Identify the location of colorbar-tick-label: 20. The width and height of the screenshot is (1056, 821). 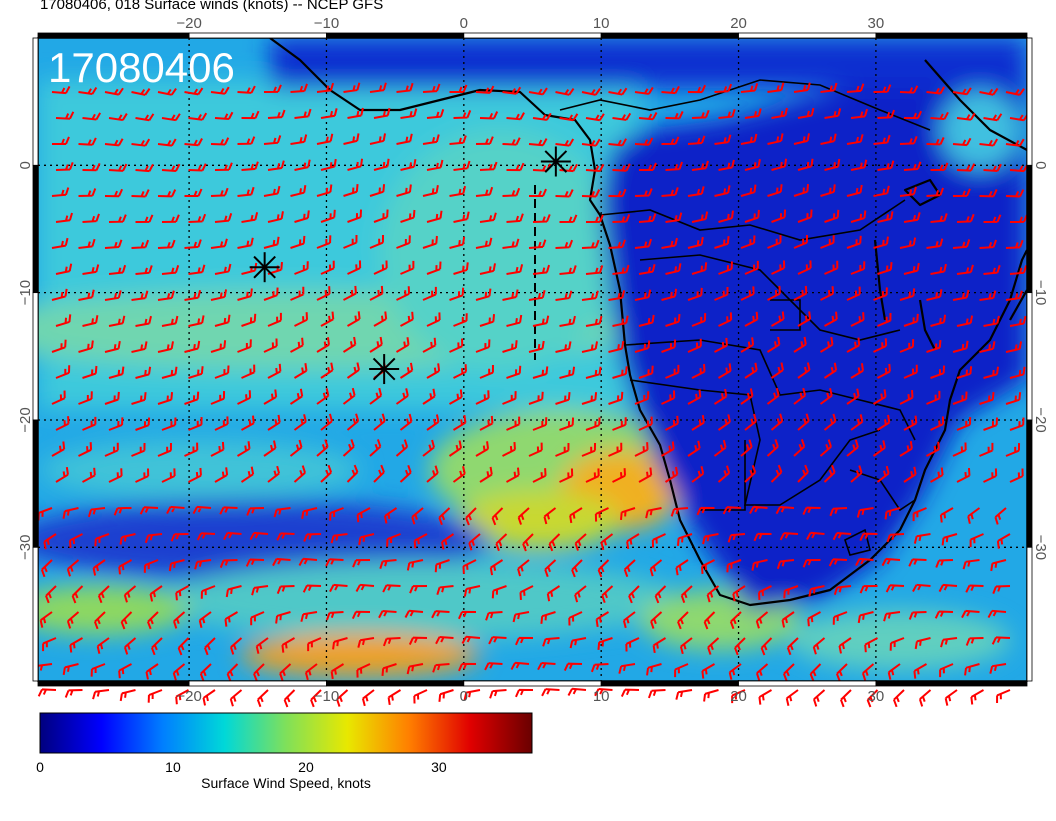
(306, 767).